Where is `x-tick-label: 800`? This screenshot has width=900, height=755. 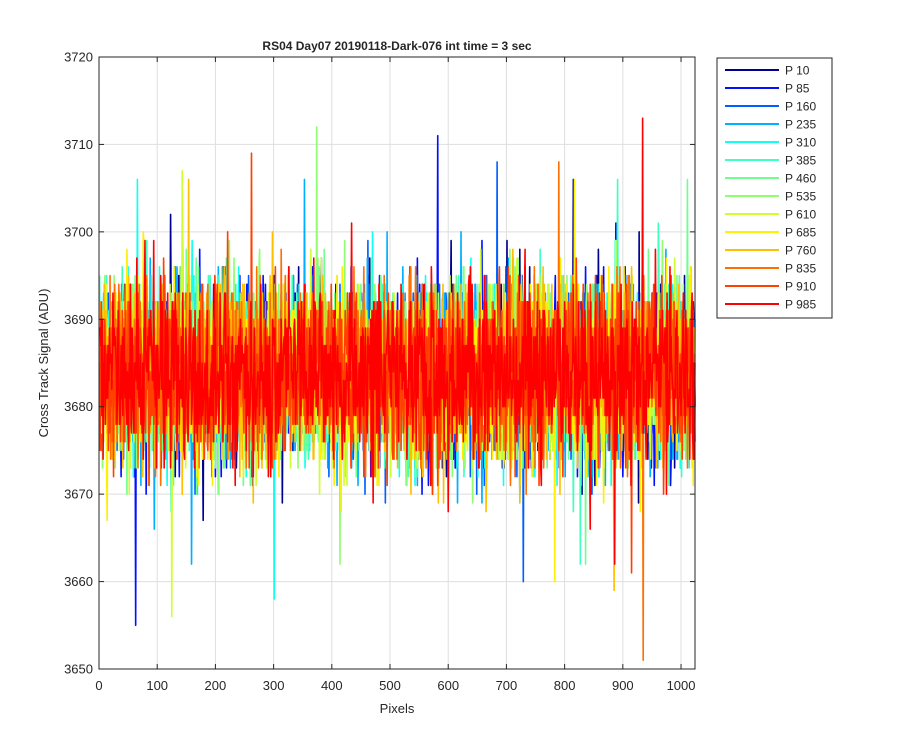
x-tick-label: 800 is located at coordinates (565, 685).